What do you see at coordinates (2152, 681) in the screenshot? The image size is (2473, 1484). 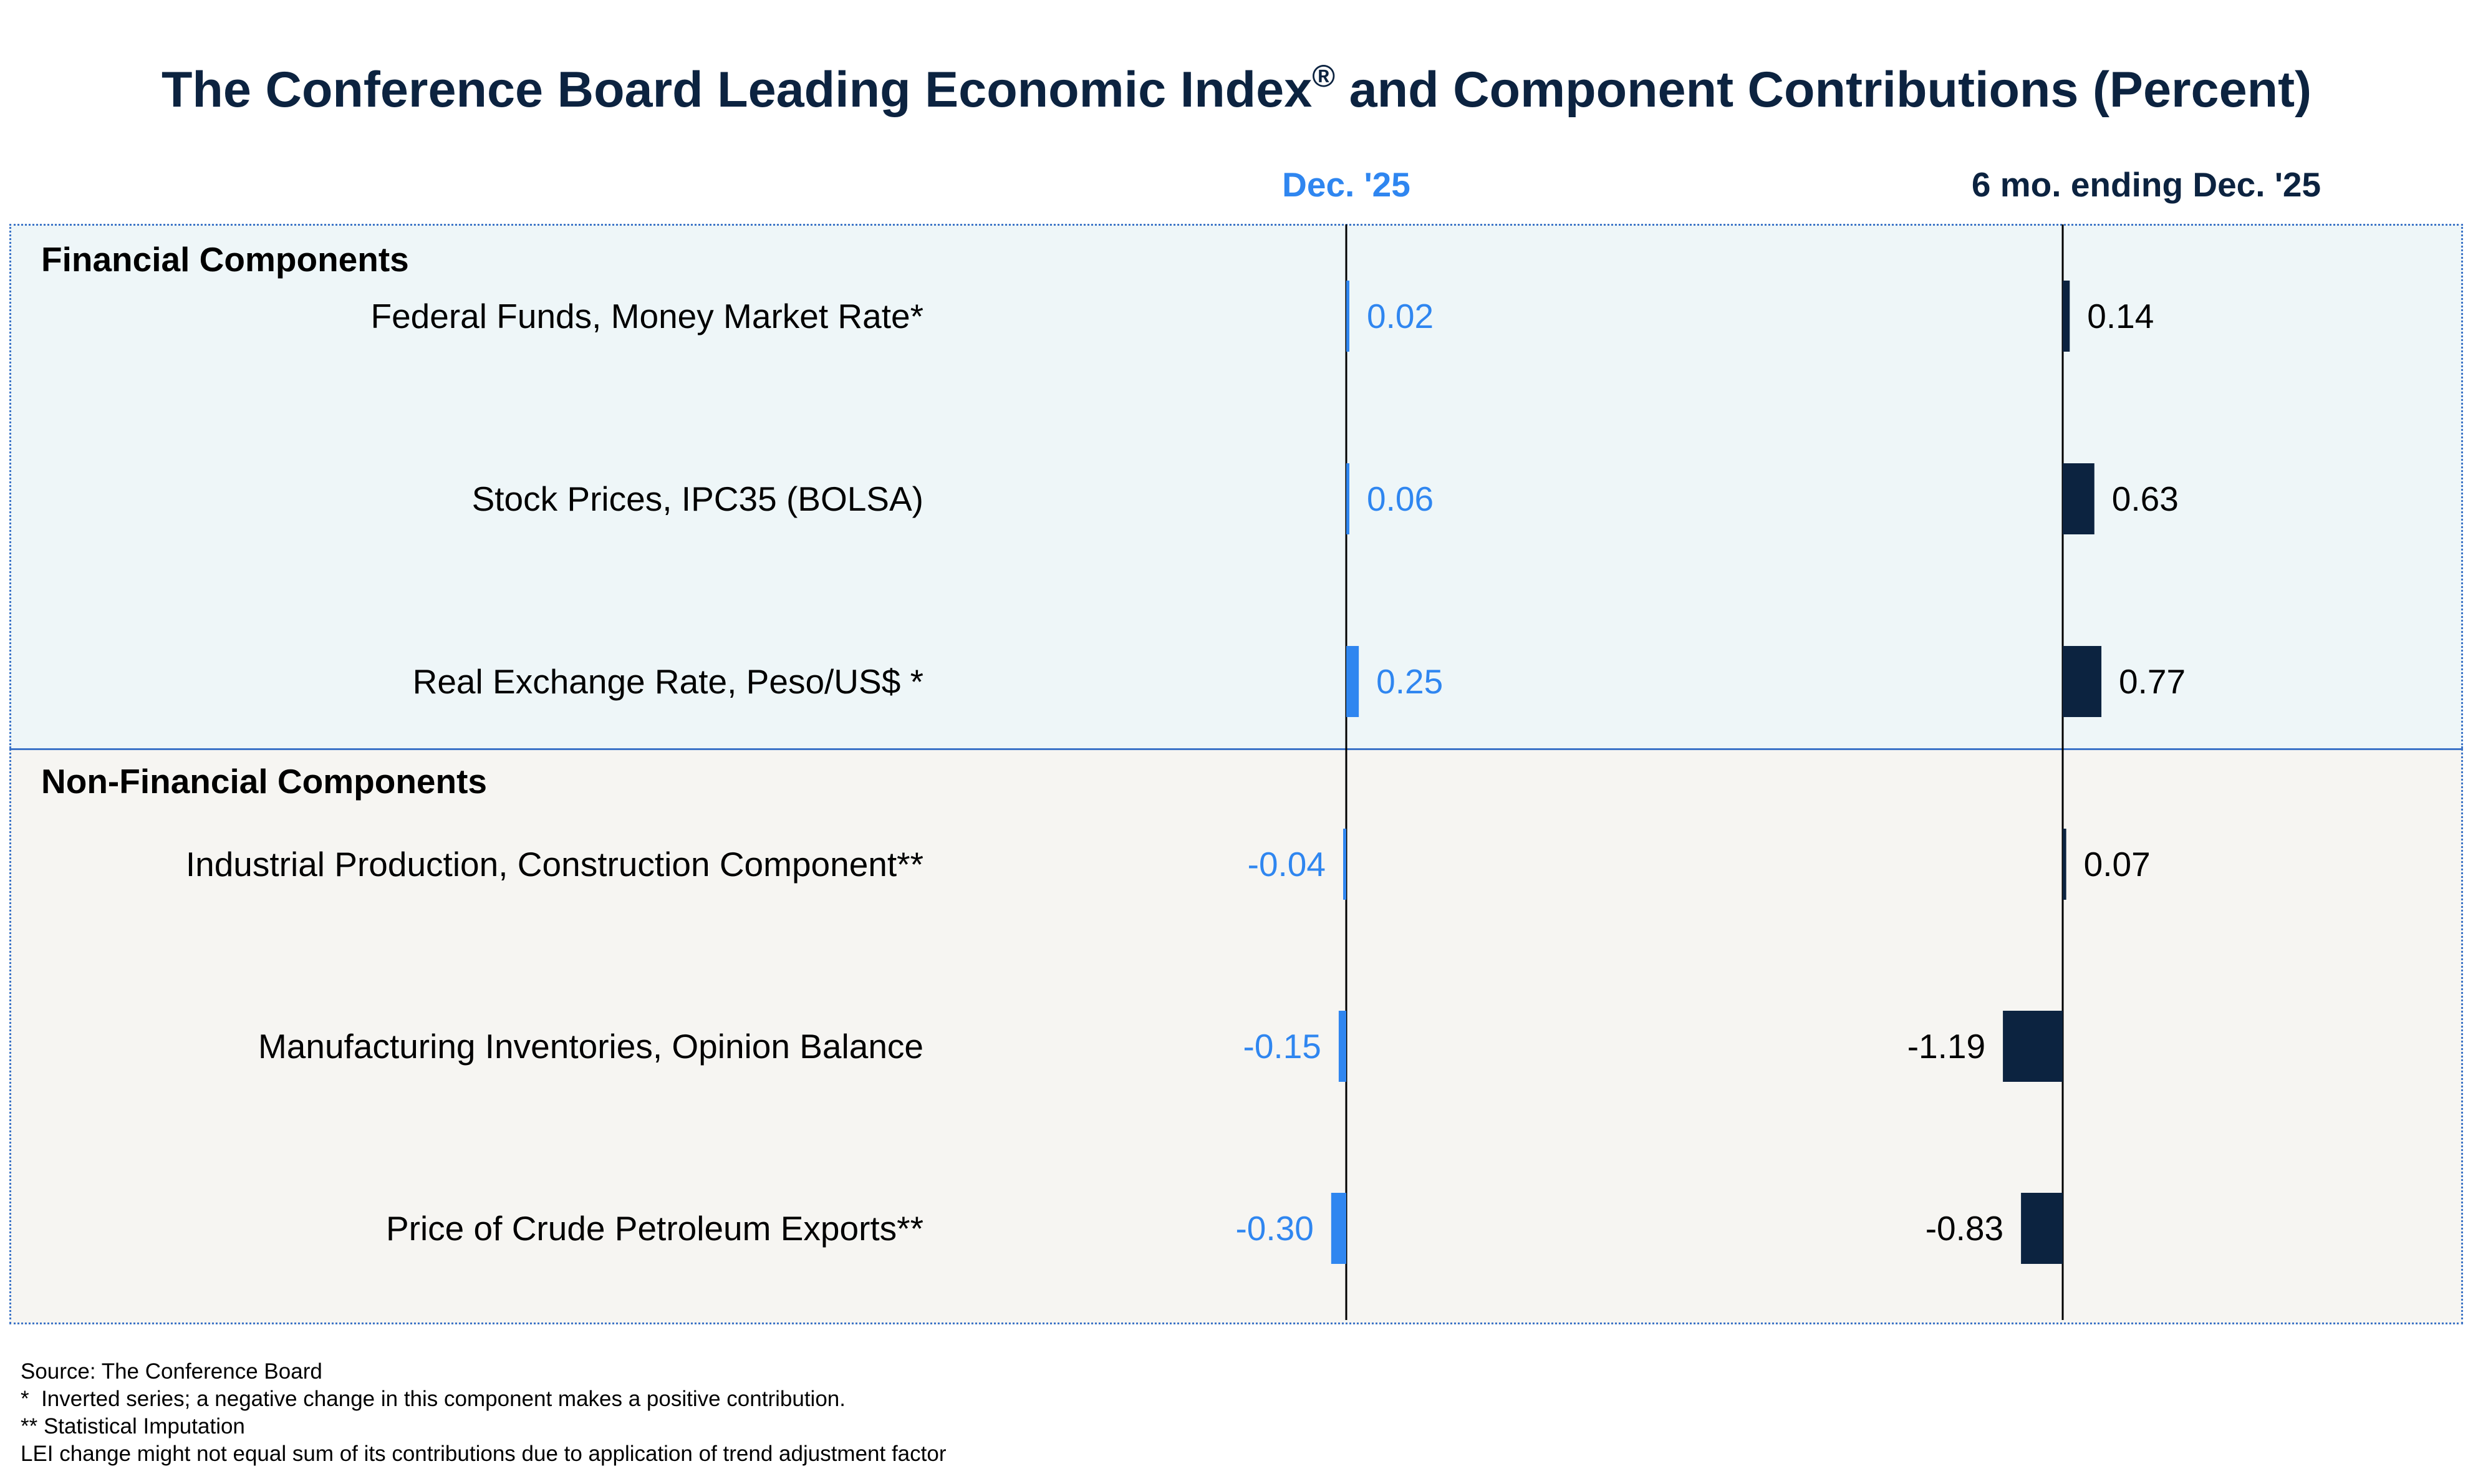 I see `six-month-value-label: 0.77` at bounding box center [2152, 681].